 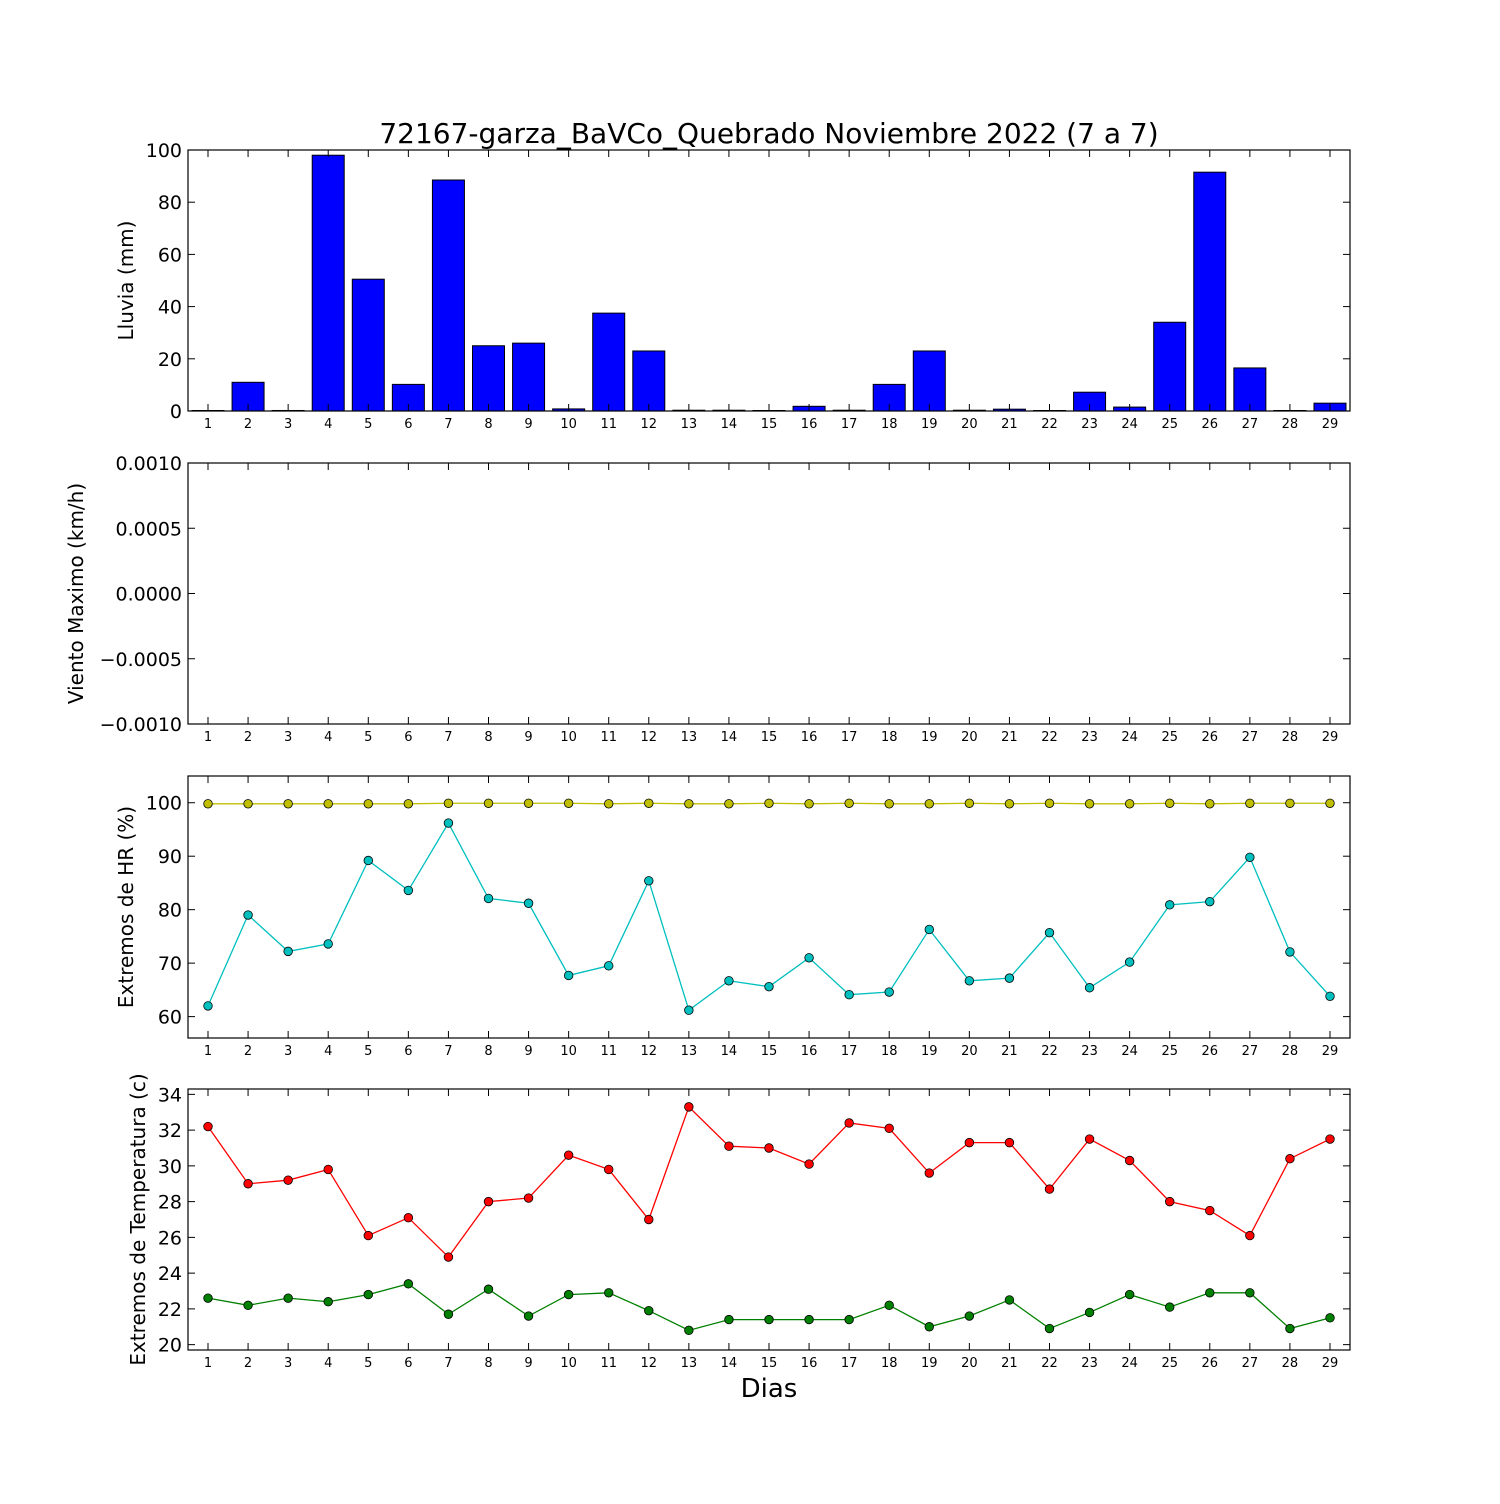 I want to click on y-tick-label: 0.0005, so click(x=149, y=529).